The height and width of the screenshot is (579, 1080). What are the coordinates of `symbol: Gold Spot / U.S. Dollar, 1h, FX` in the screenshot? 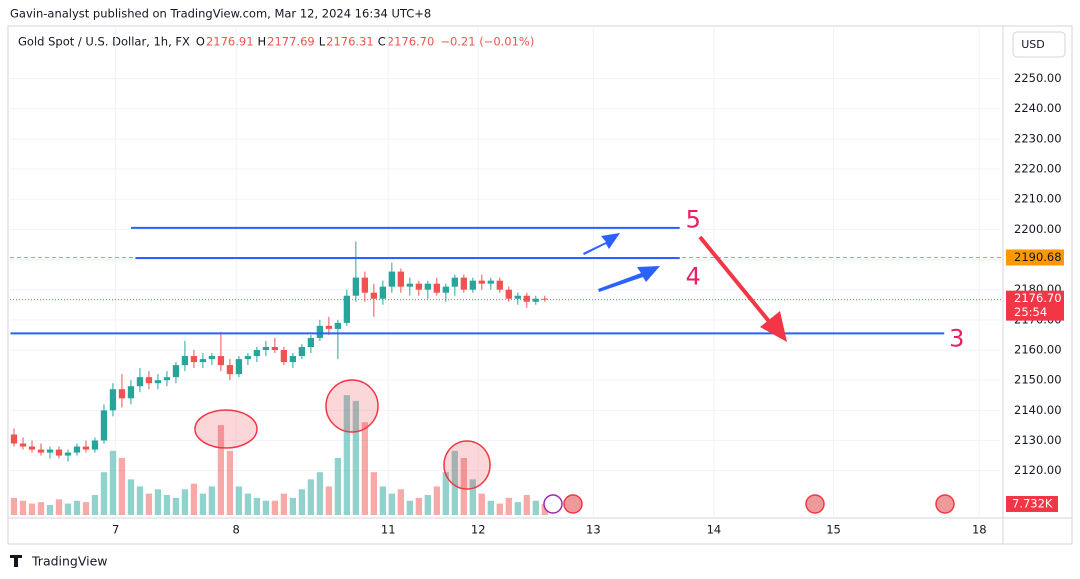 It's located at (104, 42).